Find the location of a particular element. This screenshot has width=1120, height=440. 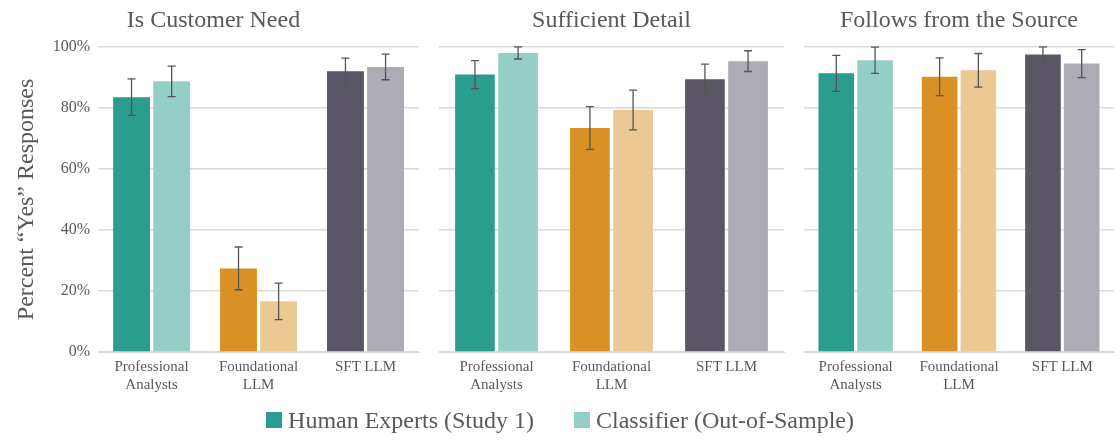

y-tick-label: 40% is located at coordinates (75, 229).